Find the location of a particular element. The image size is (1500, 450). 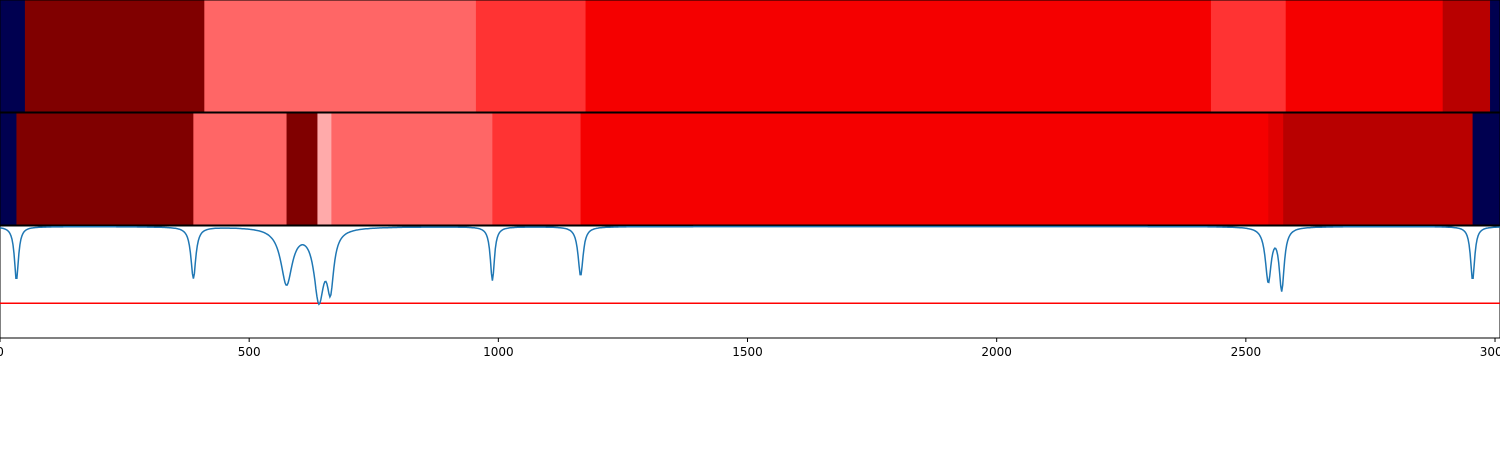

x-tick-label-1500: 1500 is located at coordinates (747, 352).